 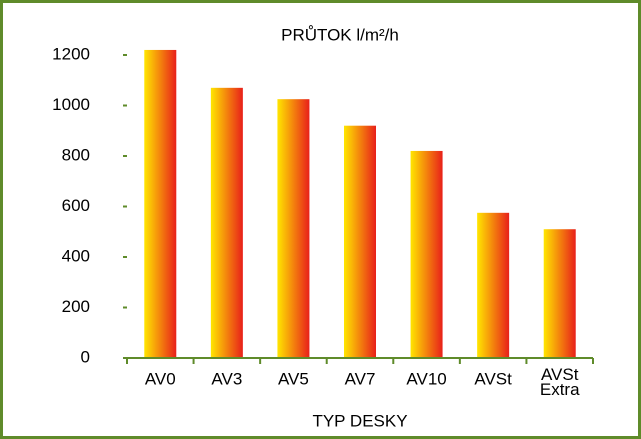 What do you see at coordinates (160, 378) in the screenshot?
I see `x-tick-label: AV0` at bounding box center [160, 378].